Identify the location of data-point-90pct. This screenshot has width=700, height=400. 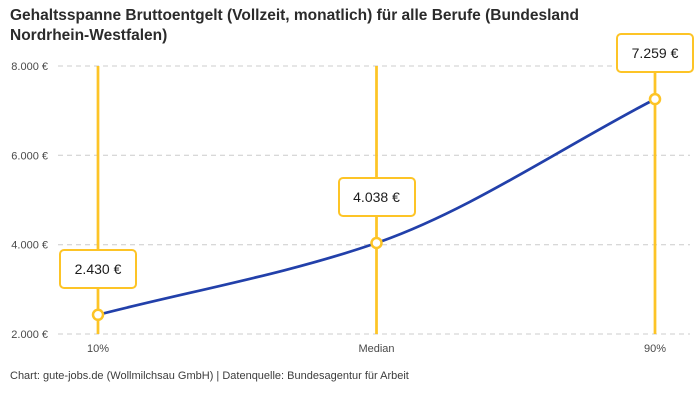
(655, 99).